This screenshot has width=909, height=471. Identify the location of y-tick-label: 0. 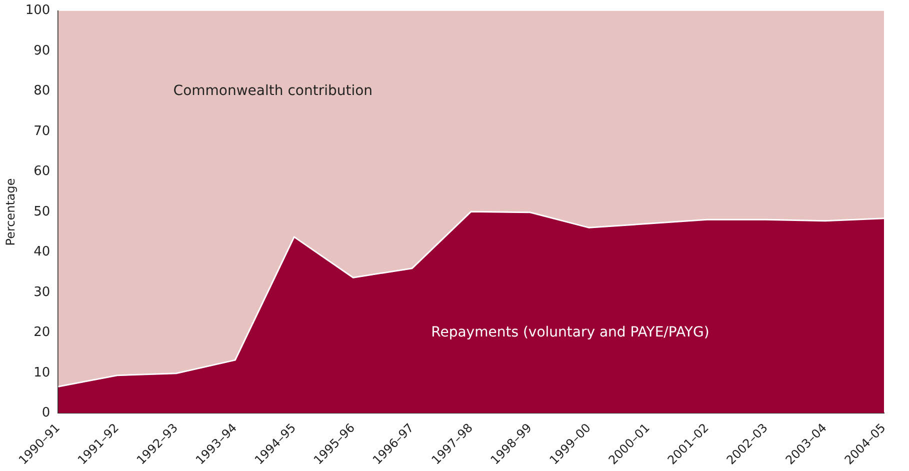
(46, 413).